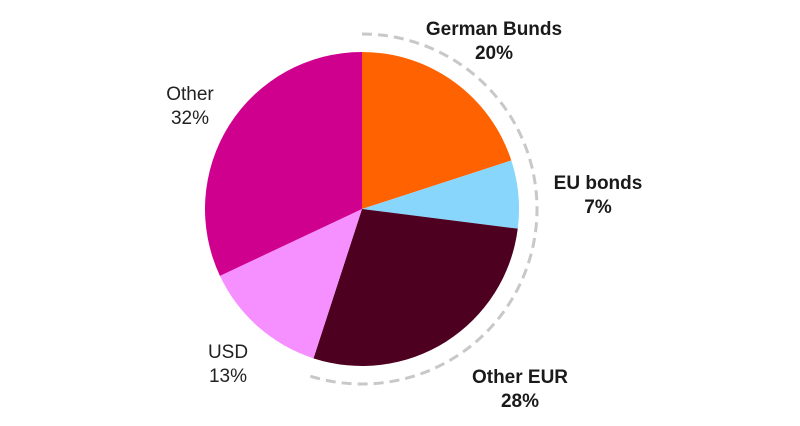 The height and width of the screenshot is (426, 800). I want to click on slice-name-usd: USD, so click(228, 352).